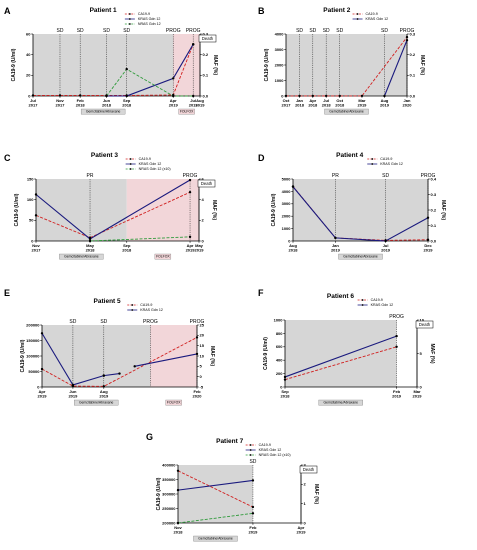 The width and height of the screenshot is (477, 550). Describe the element at coordinates (61, 105) in the screenshot. I see `x-tick-label: 2017` at that location.